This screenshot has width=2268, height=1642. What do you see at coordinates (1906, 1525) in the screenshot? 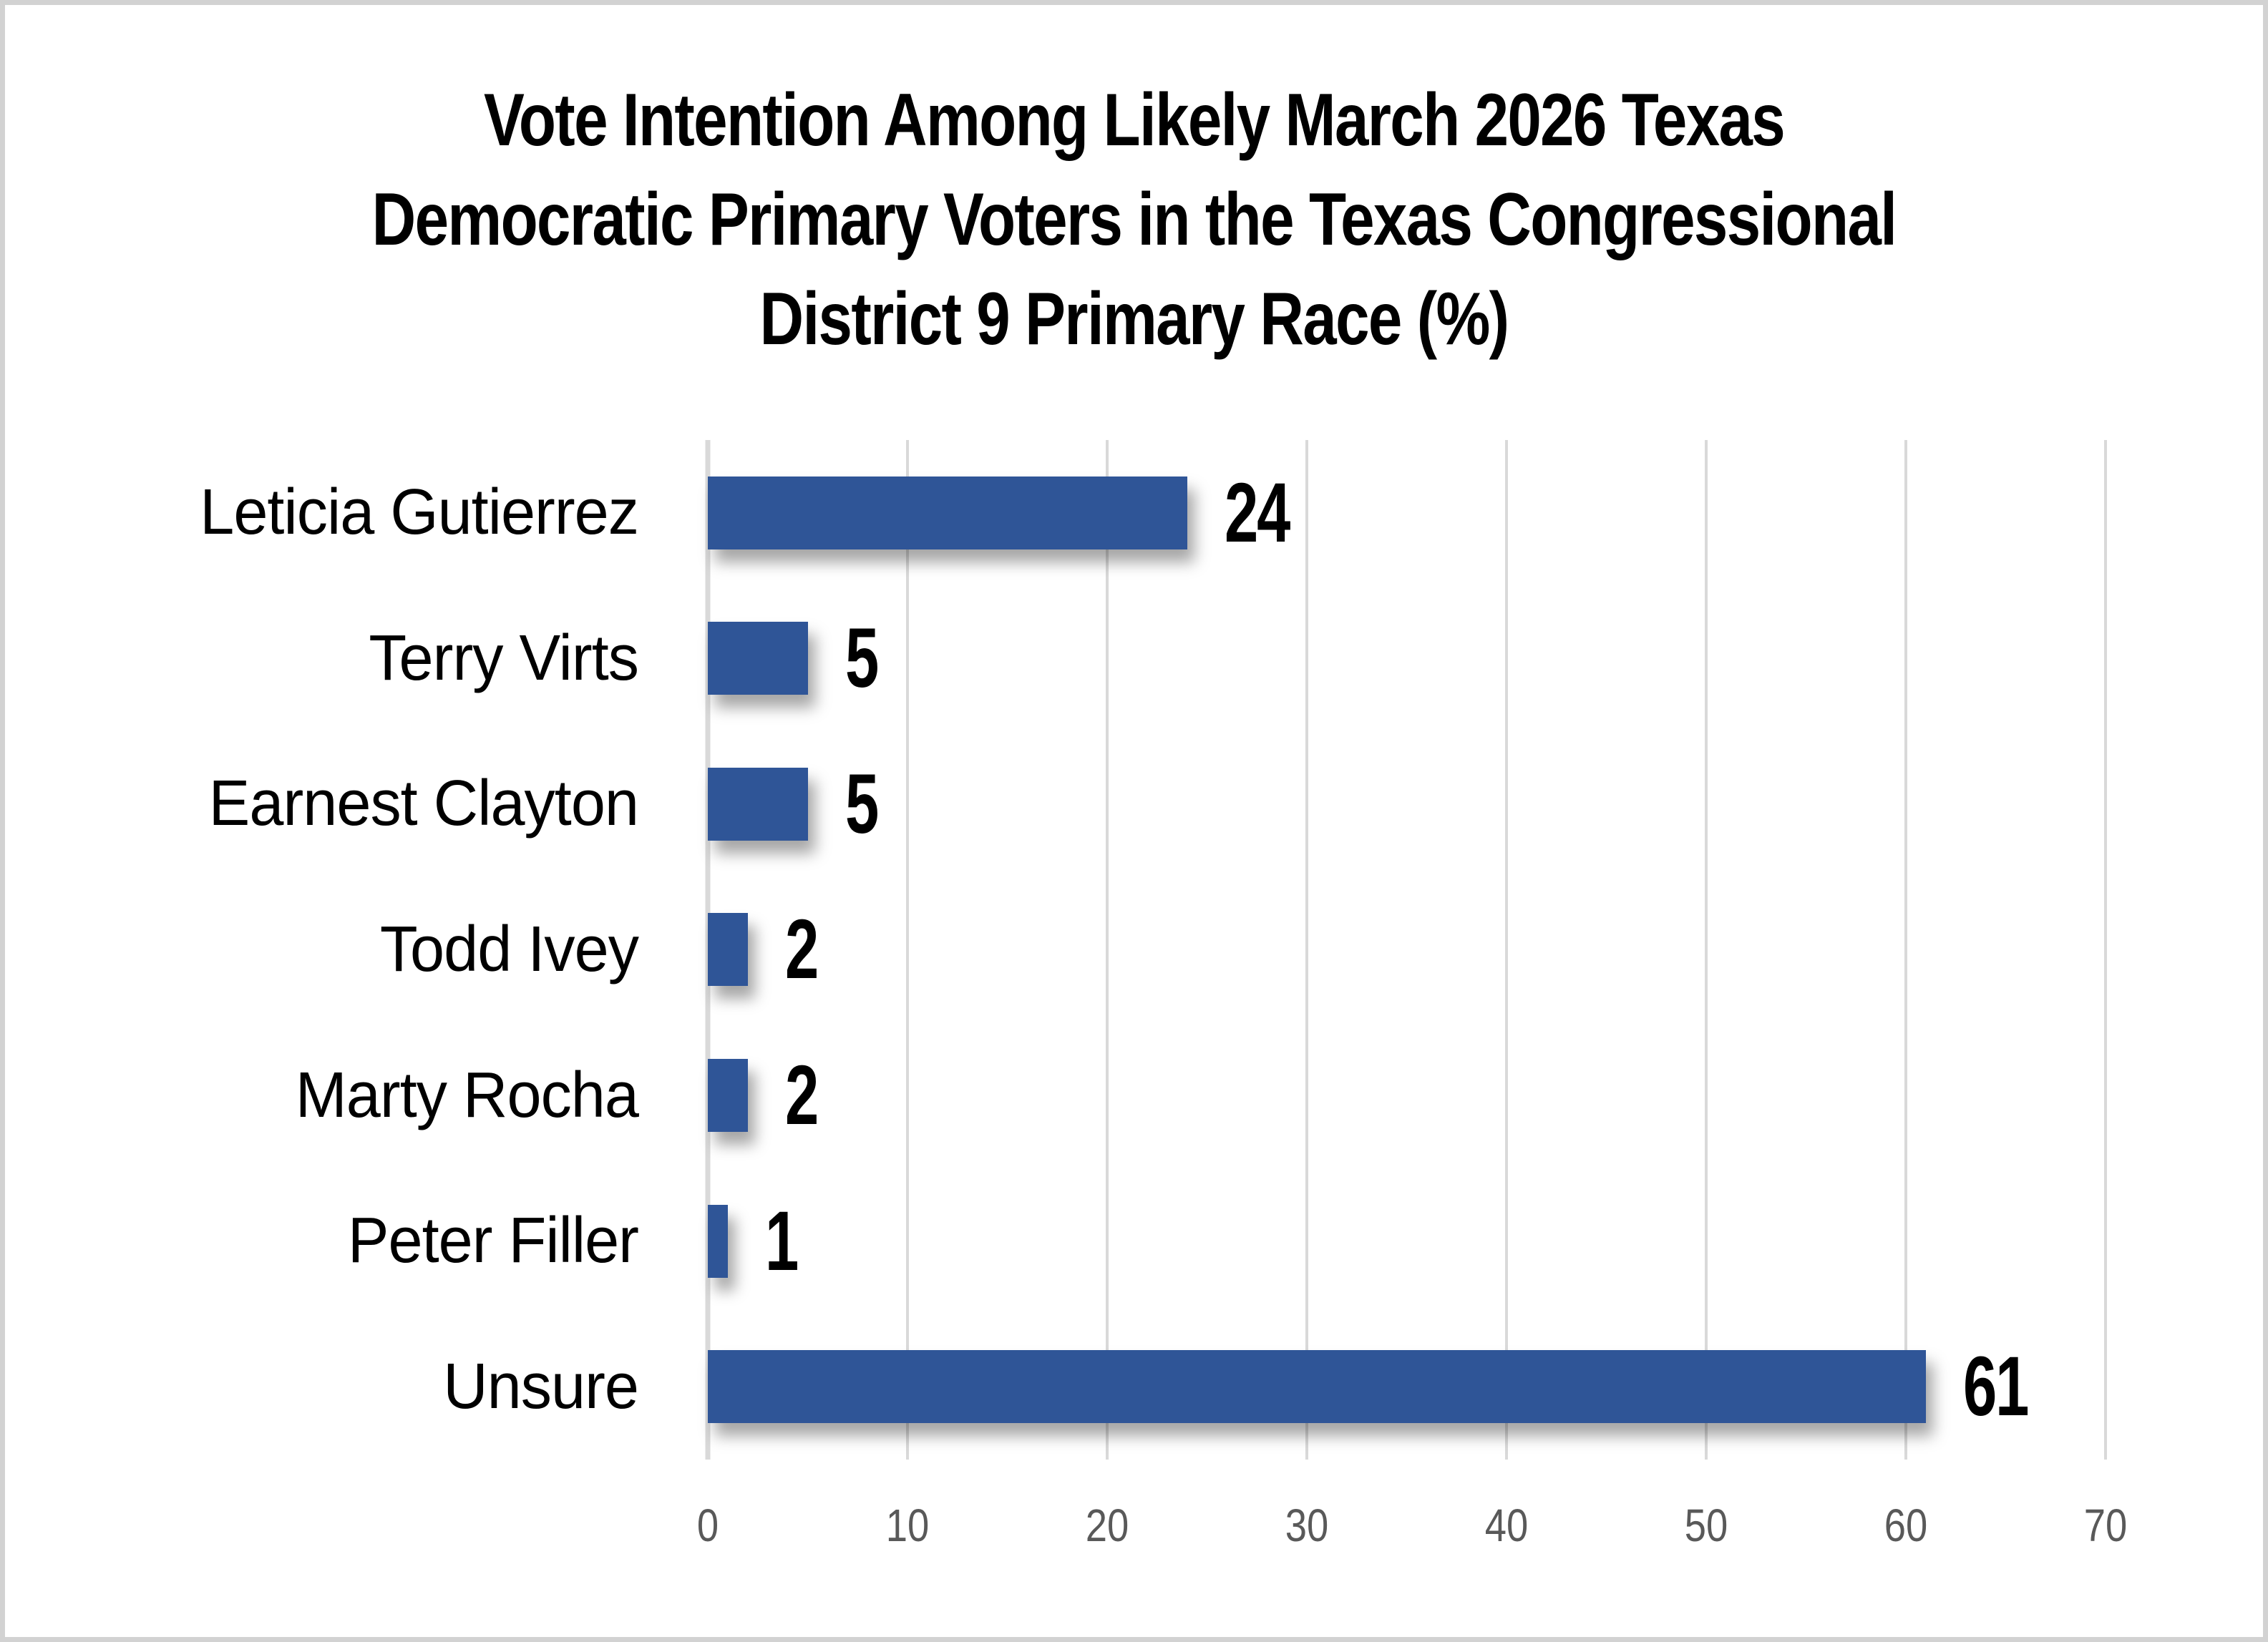
I see `x-tick-label-60: 60` at bounding box center [1906, 1525].